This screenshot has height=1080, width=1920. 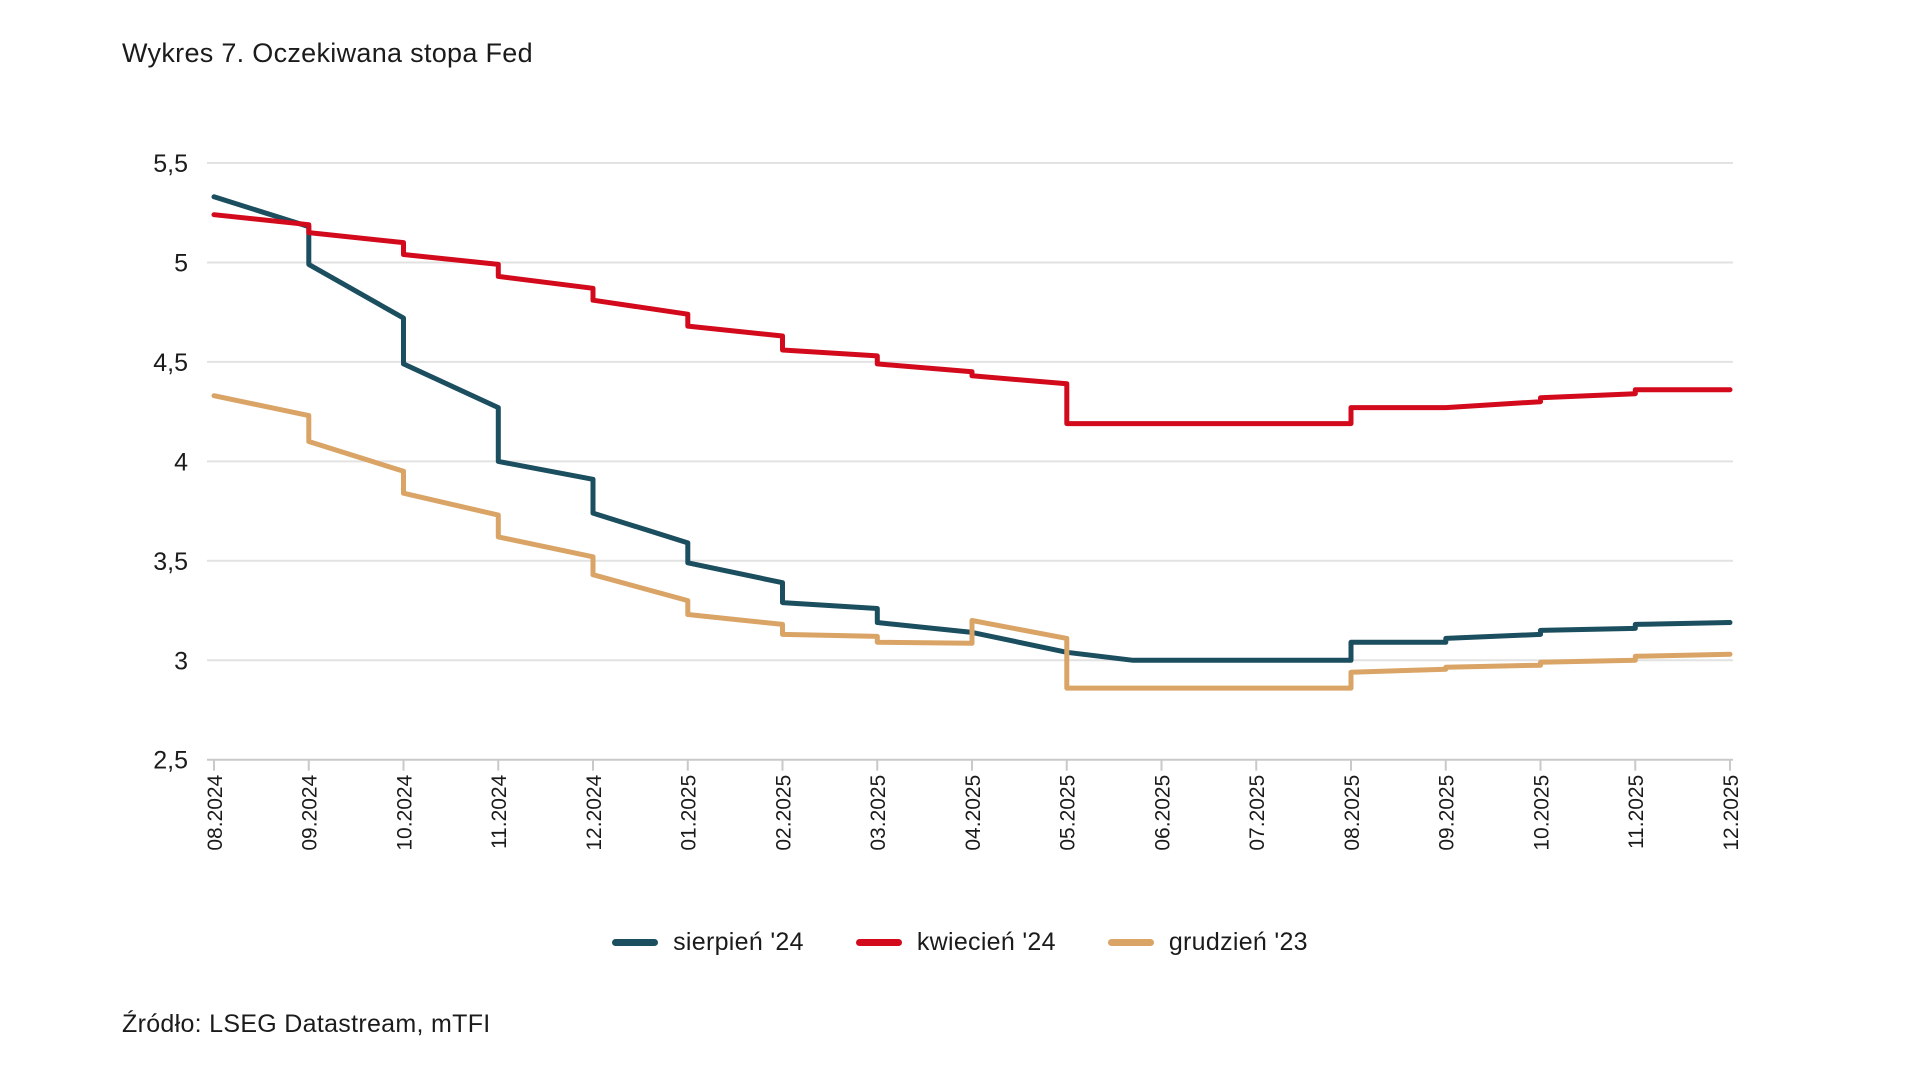 I want to click on x-tick-label: 03.2025, so click(x=878, y=813).